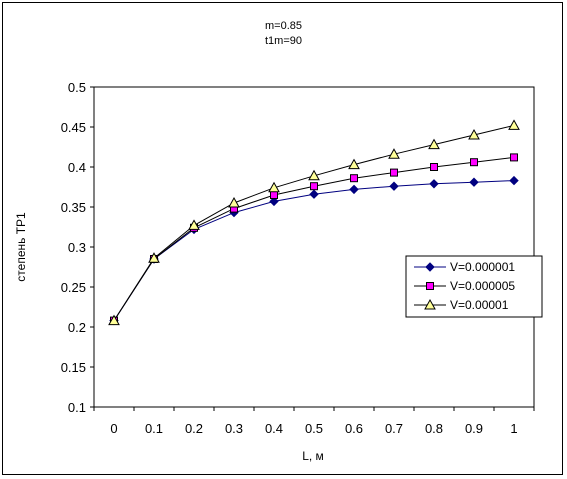 The width and height of the screenshot is (567, 479). Describe the element at coordinates (474, 428) in the screenshot. I see `x-tick-label: 0.9` at that location.